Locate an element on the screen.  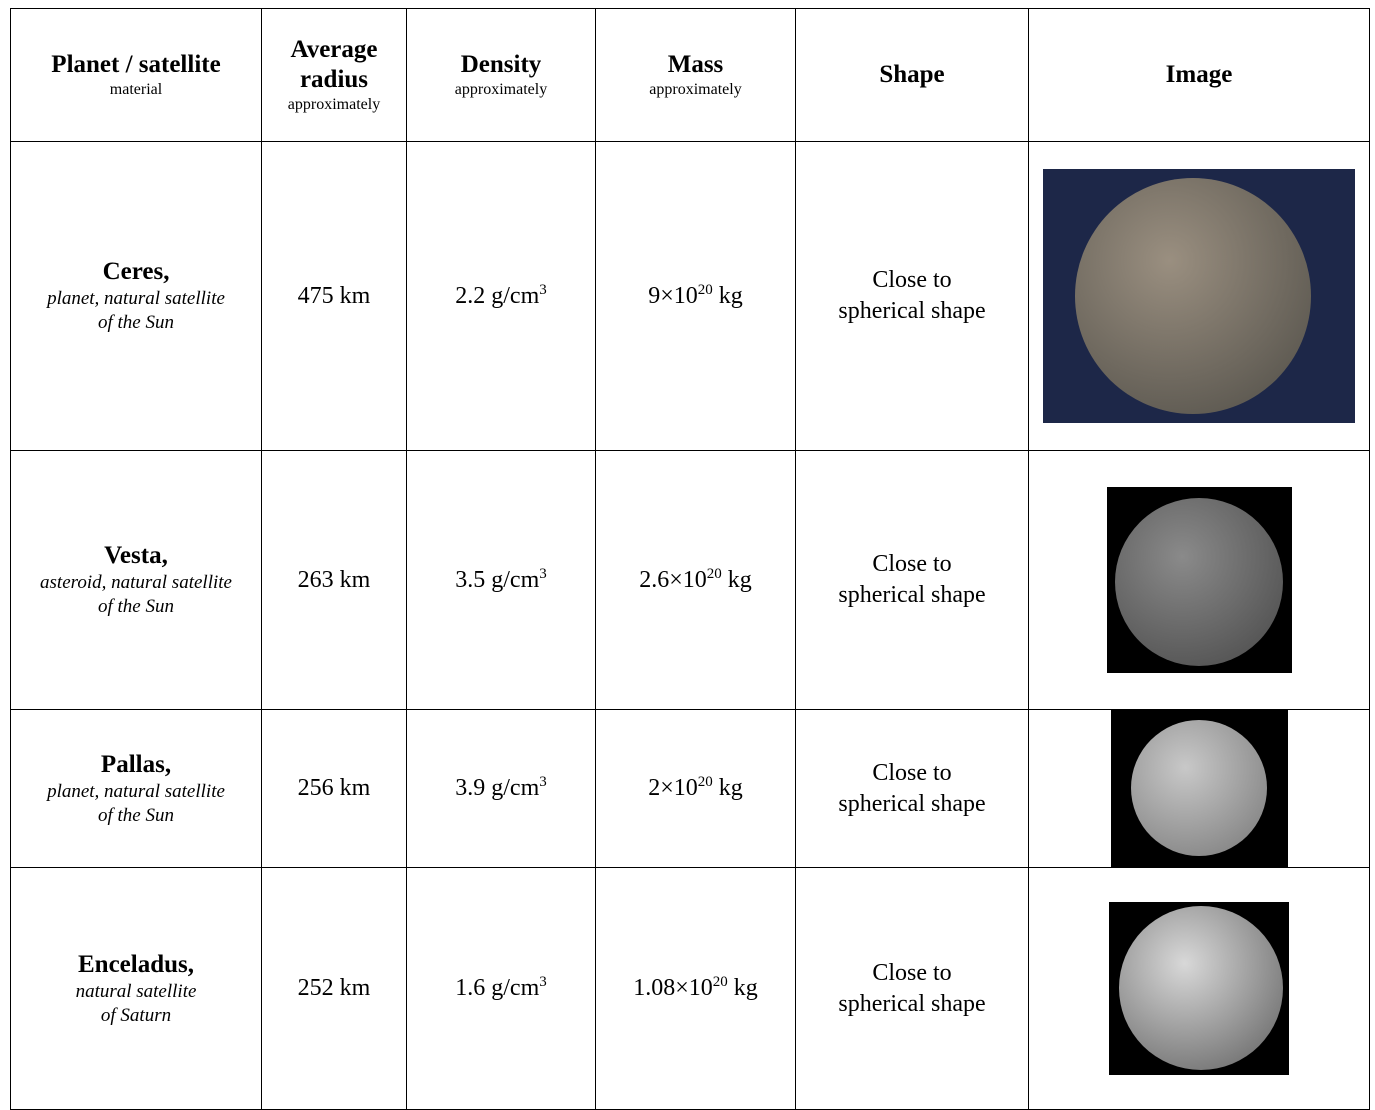
header-note: material is located at coordinates (136, 89).